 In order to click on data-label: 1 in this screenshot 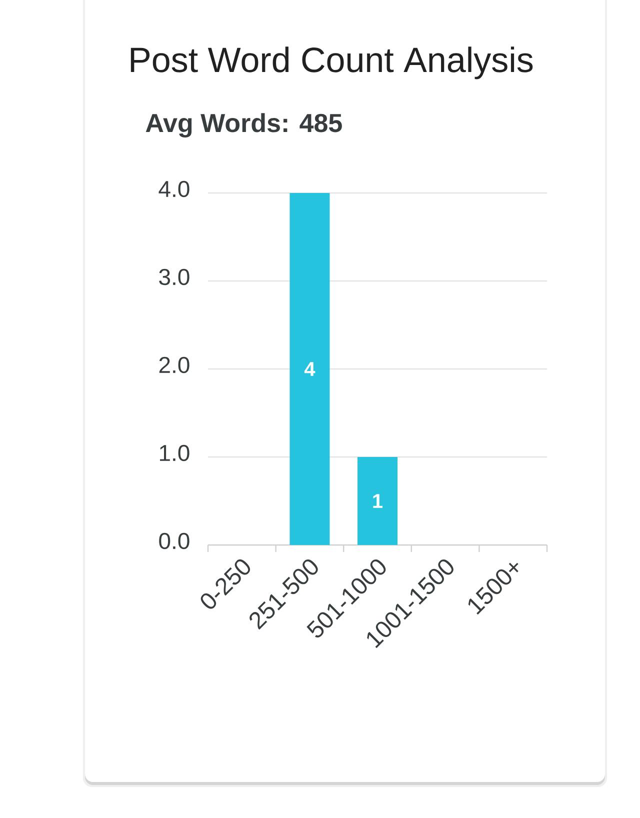, I will do `click(378, 501)`.